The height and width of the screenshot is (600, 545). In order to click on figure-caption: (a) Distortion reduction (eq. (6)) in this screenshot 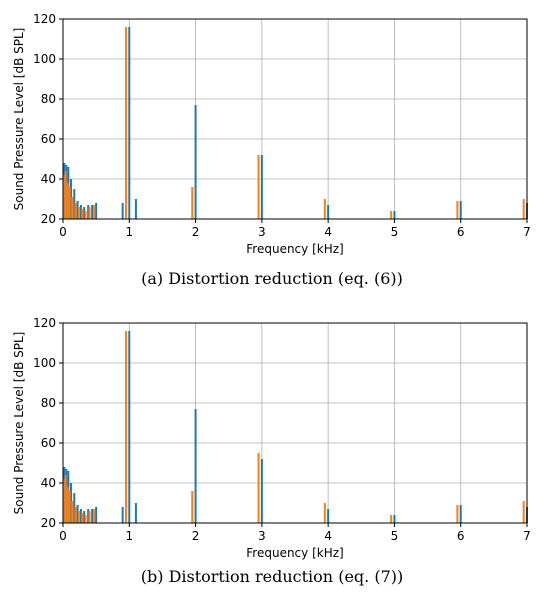, I will do `click(272, 278)`.